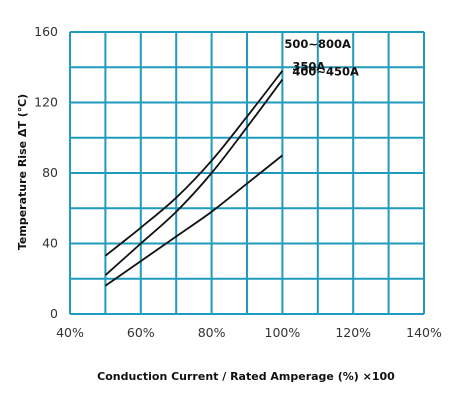 The width and height of the screenshot is (450, 409). Describe the element at coordinates (212, 332) in the screenshot. I see `x-tick-label: 80%` at that location.